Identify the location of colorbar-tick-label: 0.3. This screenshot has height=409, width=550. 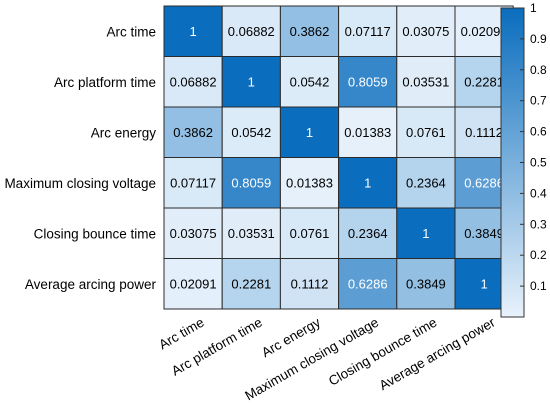
(538, 224).